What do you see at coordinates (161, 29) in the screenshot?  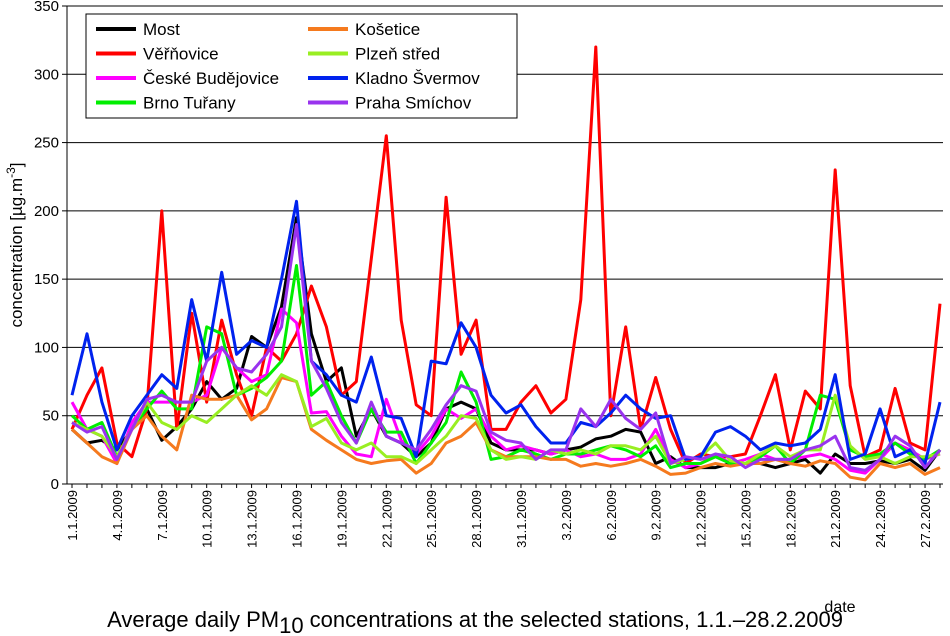 I see `legend-label: Most` at bounding box center [161, 29].